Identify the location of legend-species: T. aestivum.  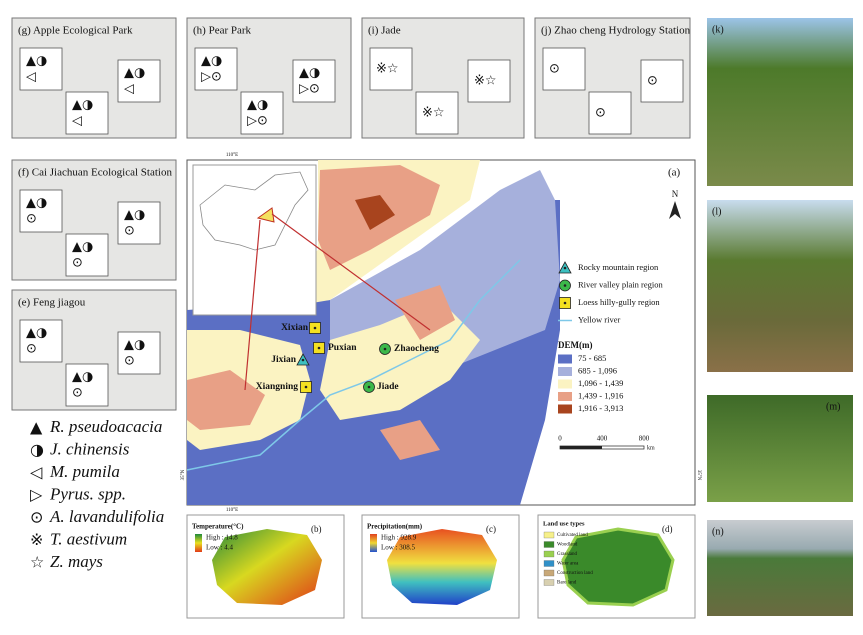
(88, 538).